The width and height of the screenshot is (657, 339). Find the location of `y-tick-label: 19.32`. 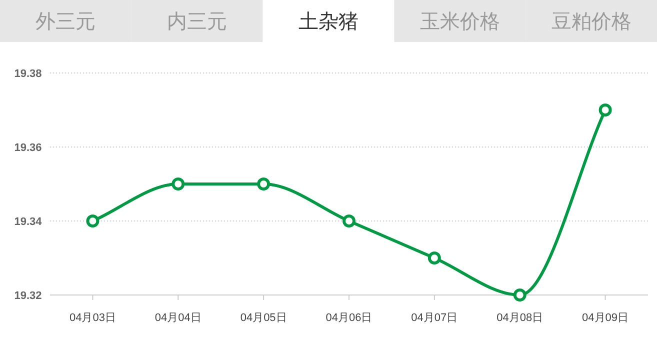

y-tick-label: 19.32 is located at coordinates (28, 296).